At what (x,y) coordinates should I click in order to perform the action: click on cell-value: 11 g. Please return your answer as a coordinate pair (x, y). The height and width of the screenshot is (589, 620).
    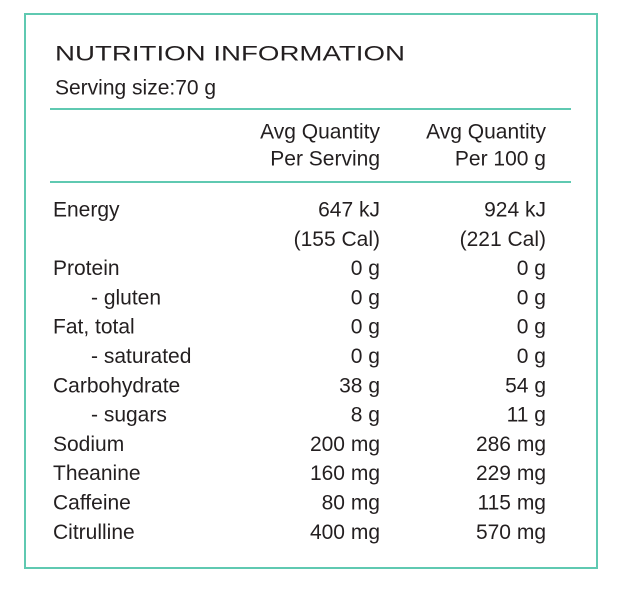
    Looking at the image, I should click on (526, 415).